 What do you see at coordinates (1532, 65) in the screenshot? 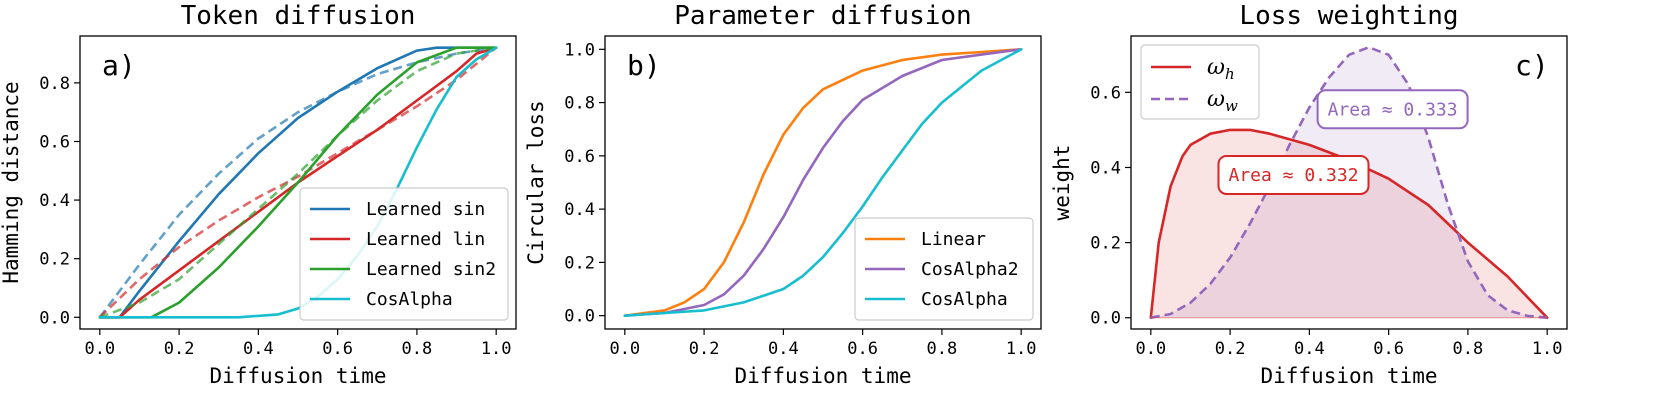
I see `panel-label: c)` at bounding box center [1532, 65].